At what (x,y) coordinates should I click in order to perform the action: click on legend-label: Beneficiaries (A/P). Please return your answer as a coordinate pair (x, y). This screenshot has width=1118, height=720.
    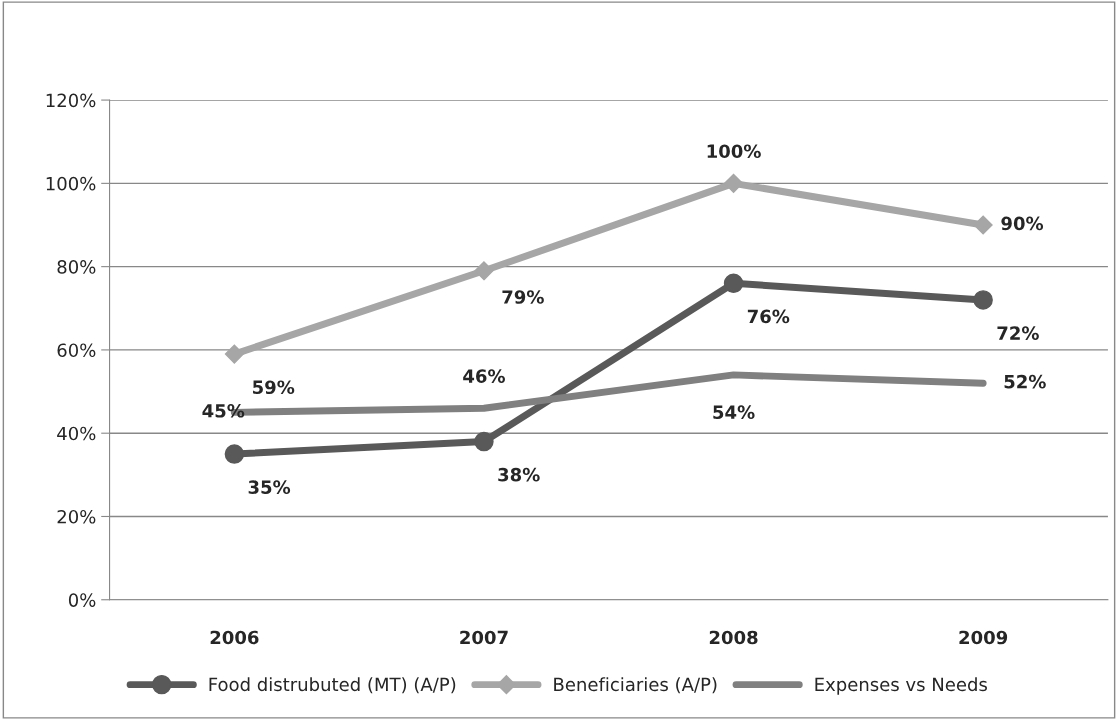
    Looking at the image, I should click on (635, 685).